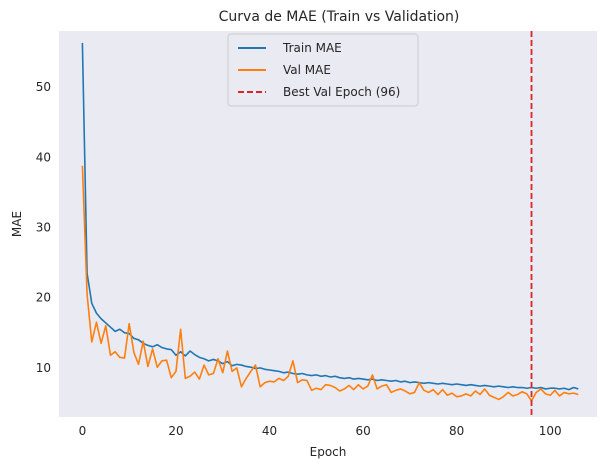  Describe the element at coordinates (269, 431) in the screenshot. I see `x-tick-label: 40` at that location.